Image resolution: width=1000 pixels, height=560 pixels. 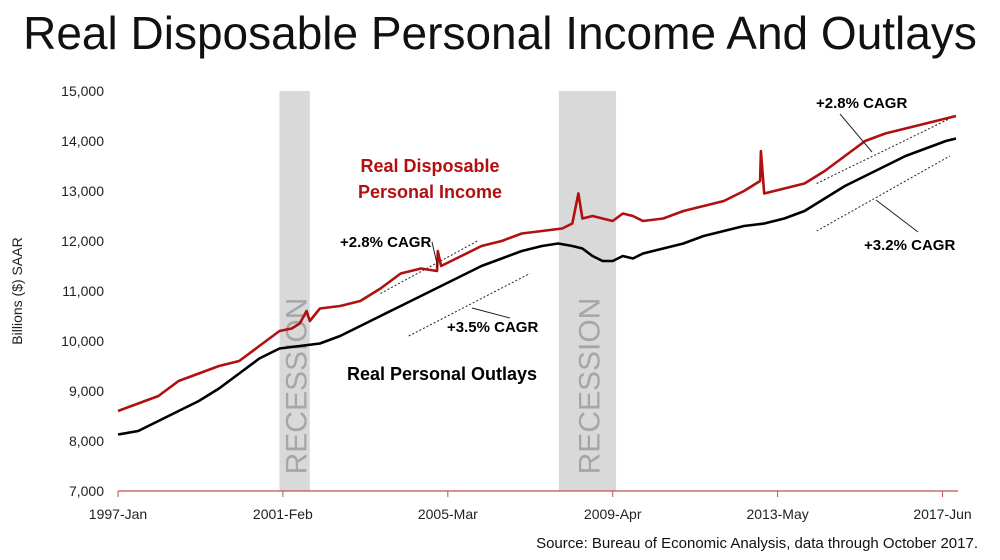 What do you see at coordinates (82, 241) in the screenshot?
I see `y-tick-label: 12,000` at bounding box center [82, 241].